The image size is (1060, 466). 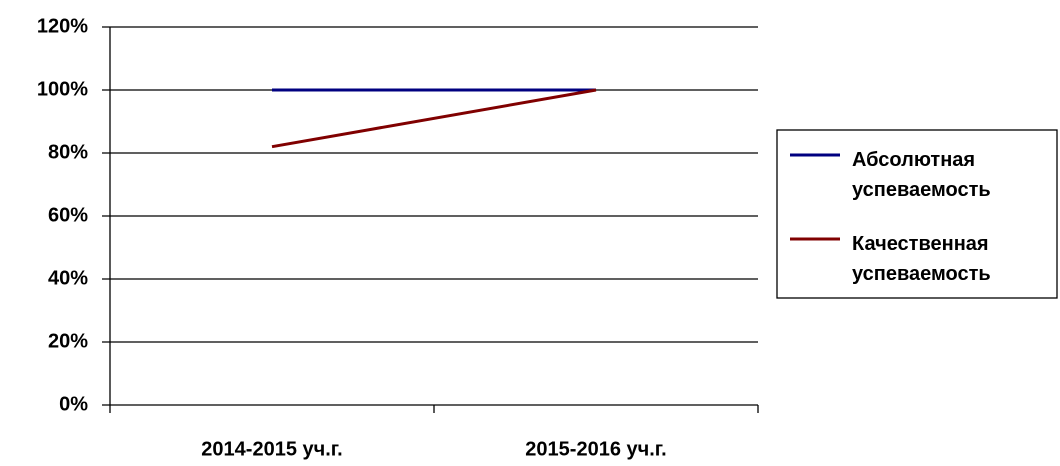 What do you see at coordinates (68, 278) in the screenshot?
I see `y-tick-label: 40%` at bounding box center [68, 278].